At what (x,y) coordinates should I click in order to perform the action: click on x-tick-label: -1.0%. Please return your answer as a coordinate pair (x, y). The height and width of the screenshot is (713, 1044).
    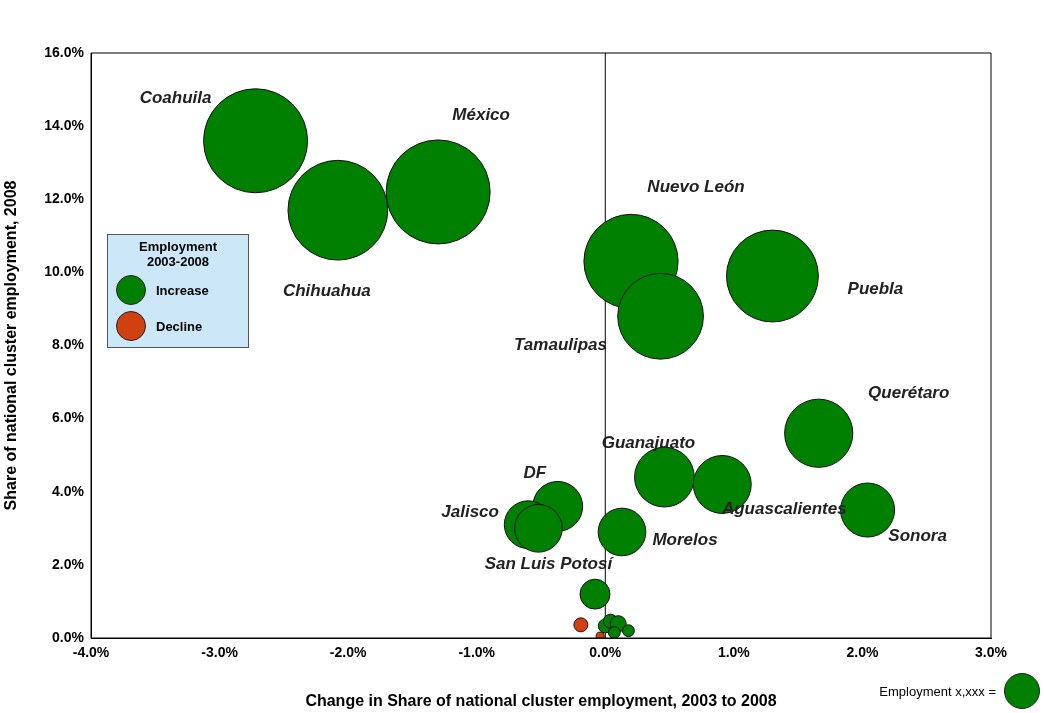
    Looking at the image, I should click on (477, 652).